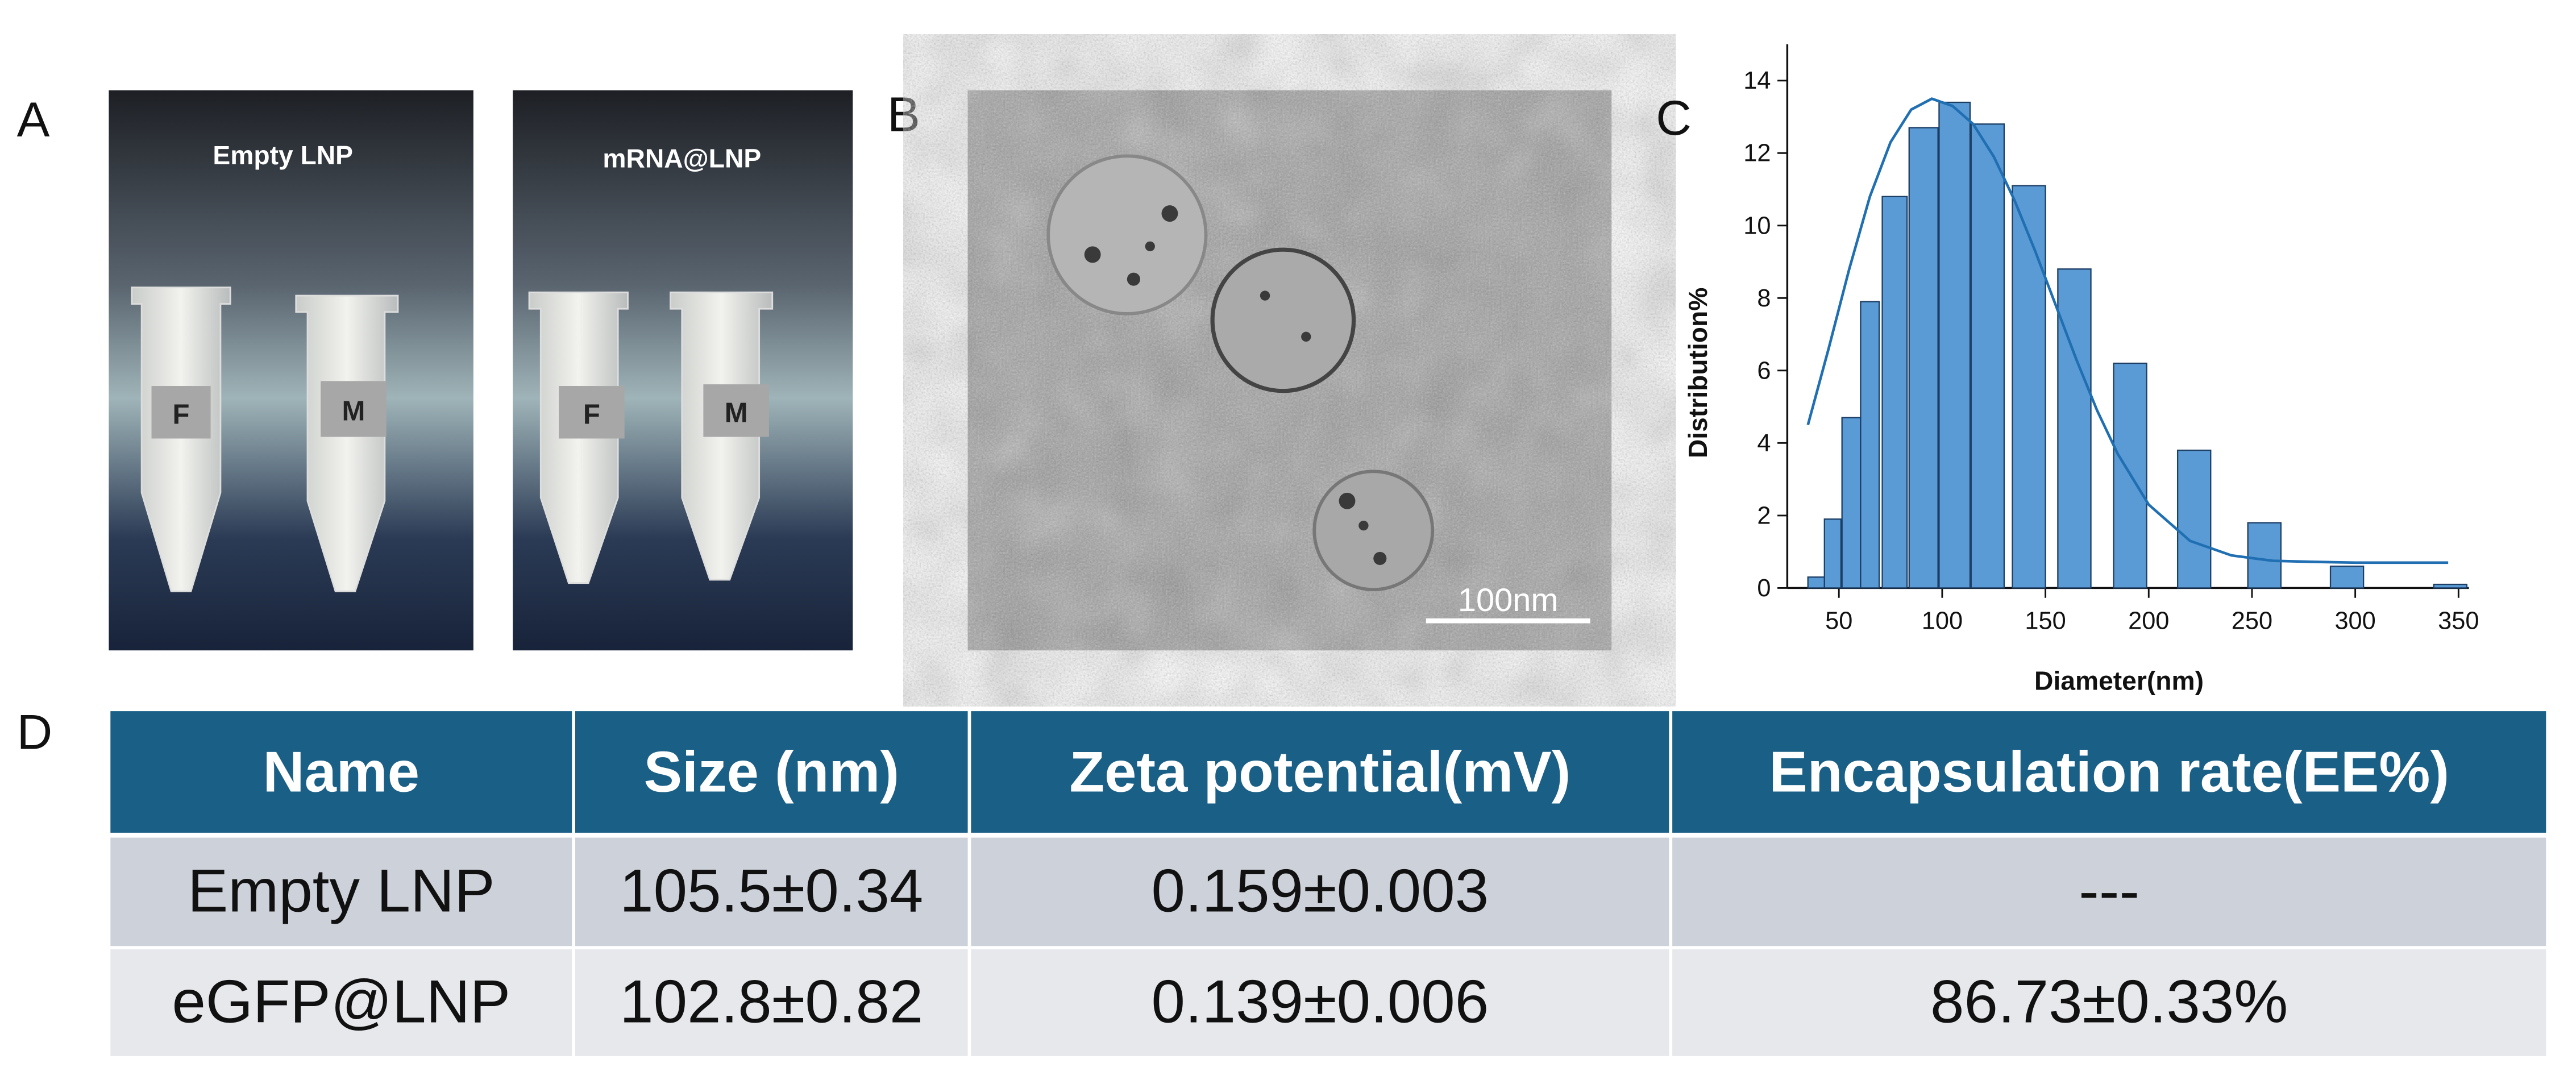 The width and height of the screenshot is (2576, 1084). I want to click on header-text: Zeta potential(mV), so click(1319, 772).